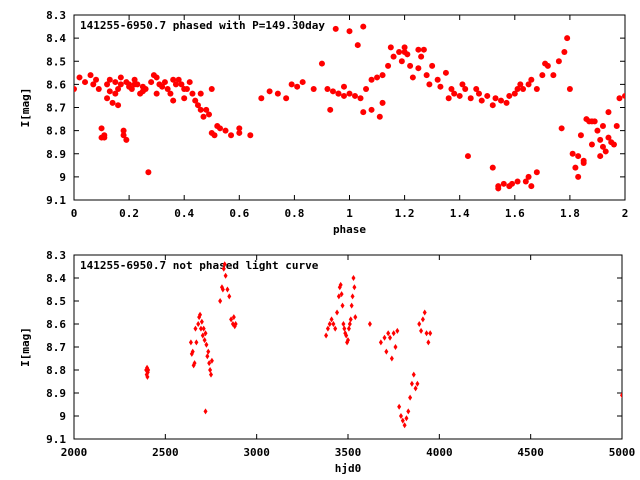  I want to click on y-tick-label: 8.7, so click(56, 347).